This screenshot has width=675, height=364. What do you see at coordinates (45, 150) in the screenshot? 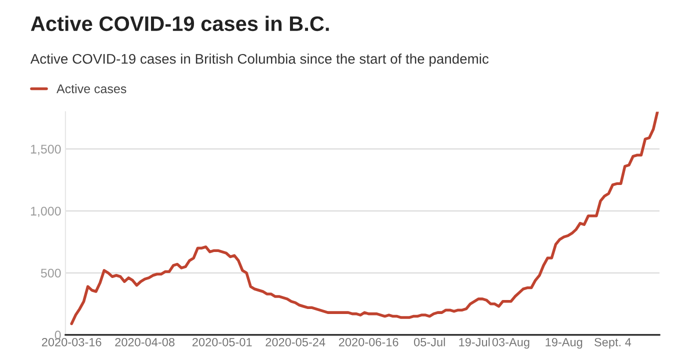
I see `y-tick-label: 1,500` at bounding box center [45, 150].